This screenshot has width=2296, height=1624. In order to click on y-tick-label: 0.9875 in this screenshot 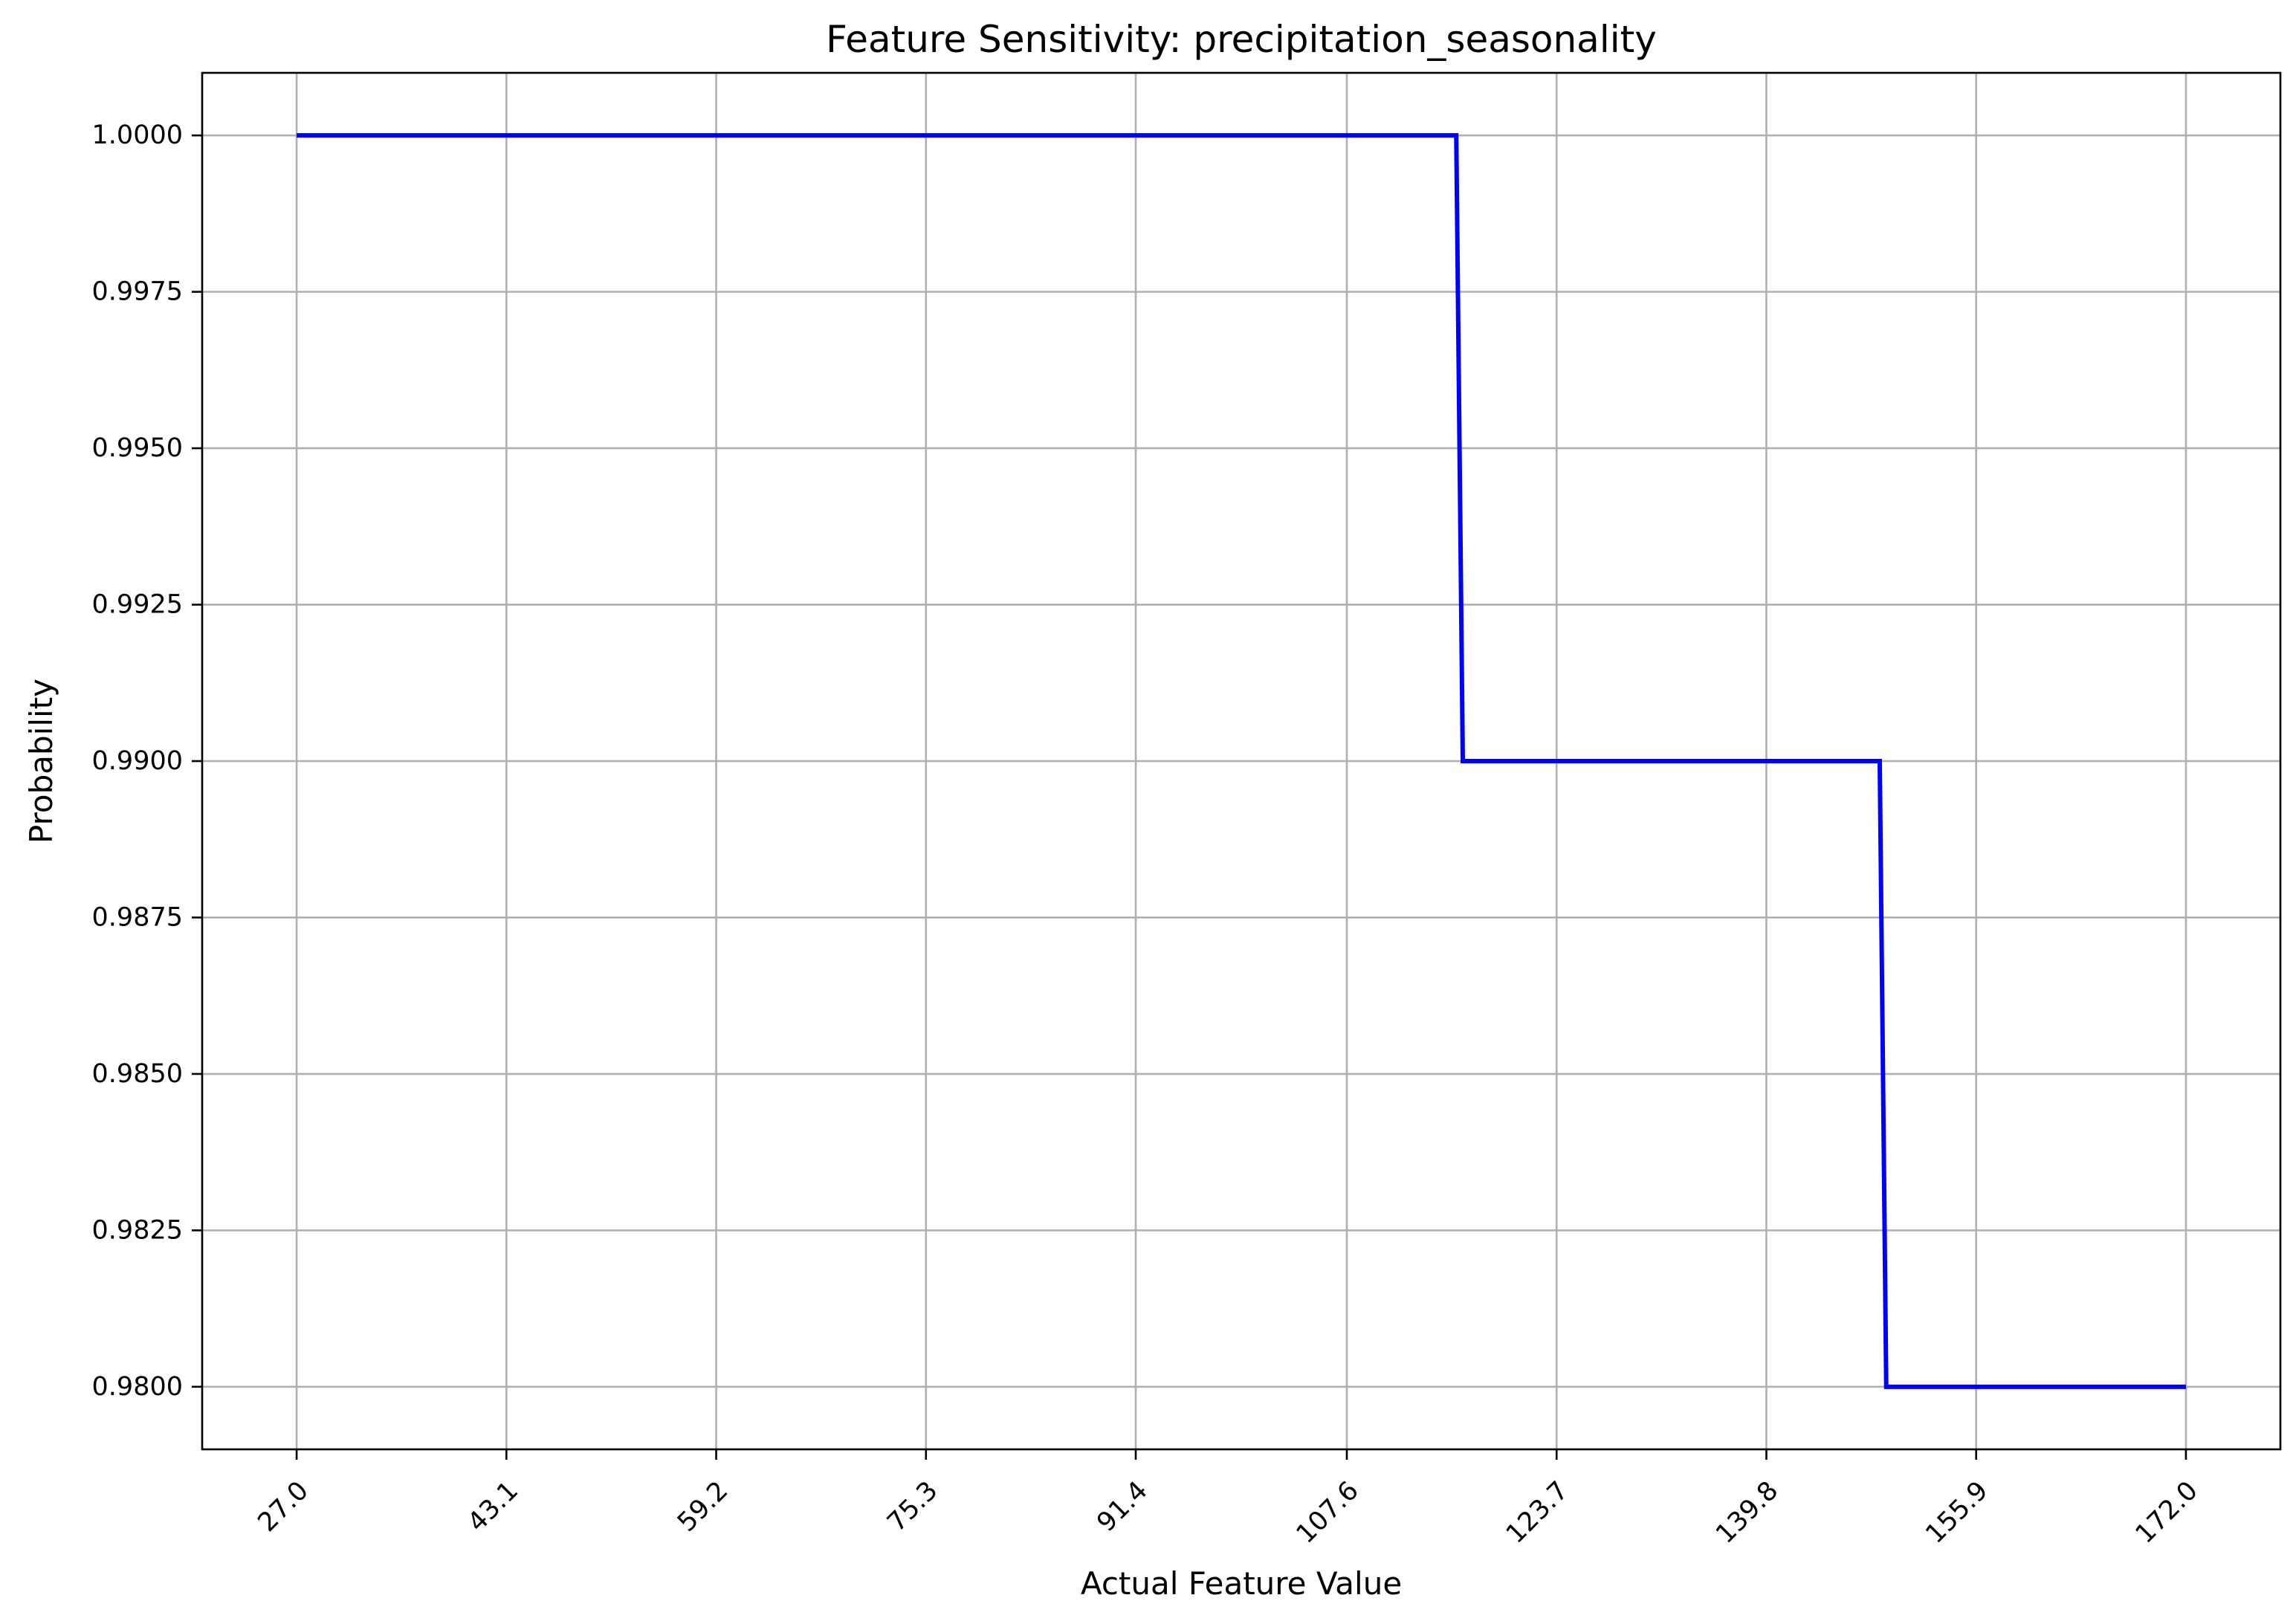, I will do `click(137, 917)`.